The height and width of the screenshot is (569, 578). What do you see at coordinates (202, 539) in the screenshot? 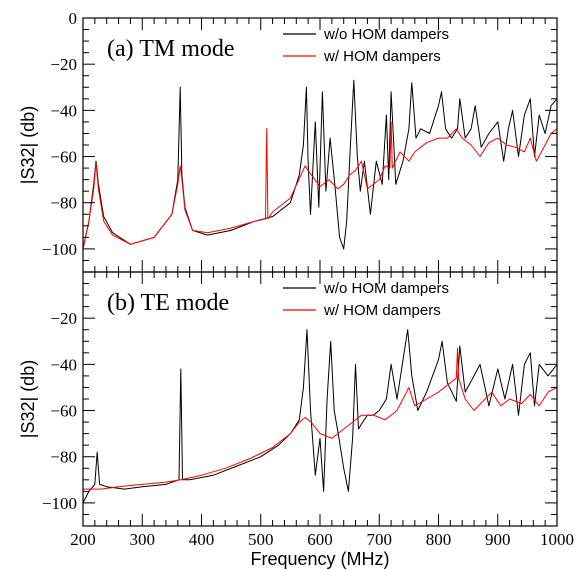
I see `x-tick-label: 400` at bounding box center [202, 539].